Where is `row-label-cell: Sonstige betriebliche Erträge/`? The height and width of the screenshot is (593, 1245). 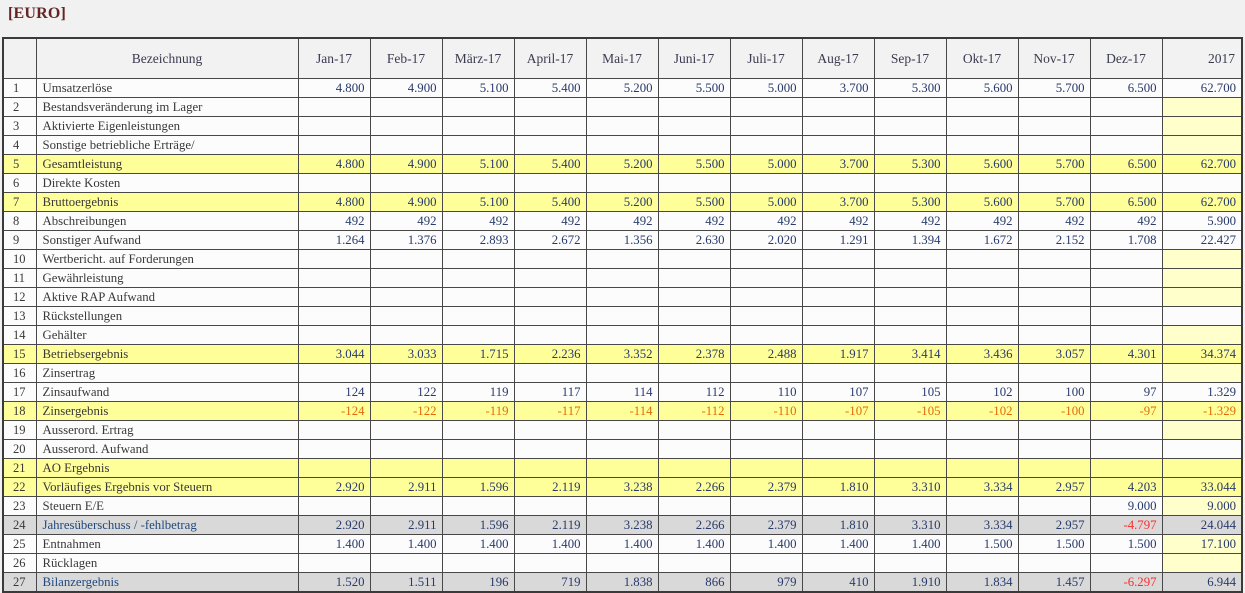
row-label-cell: Sonstige betriebliche Erträge/ is located at coordinates (167, 145).